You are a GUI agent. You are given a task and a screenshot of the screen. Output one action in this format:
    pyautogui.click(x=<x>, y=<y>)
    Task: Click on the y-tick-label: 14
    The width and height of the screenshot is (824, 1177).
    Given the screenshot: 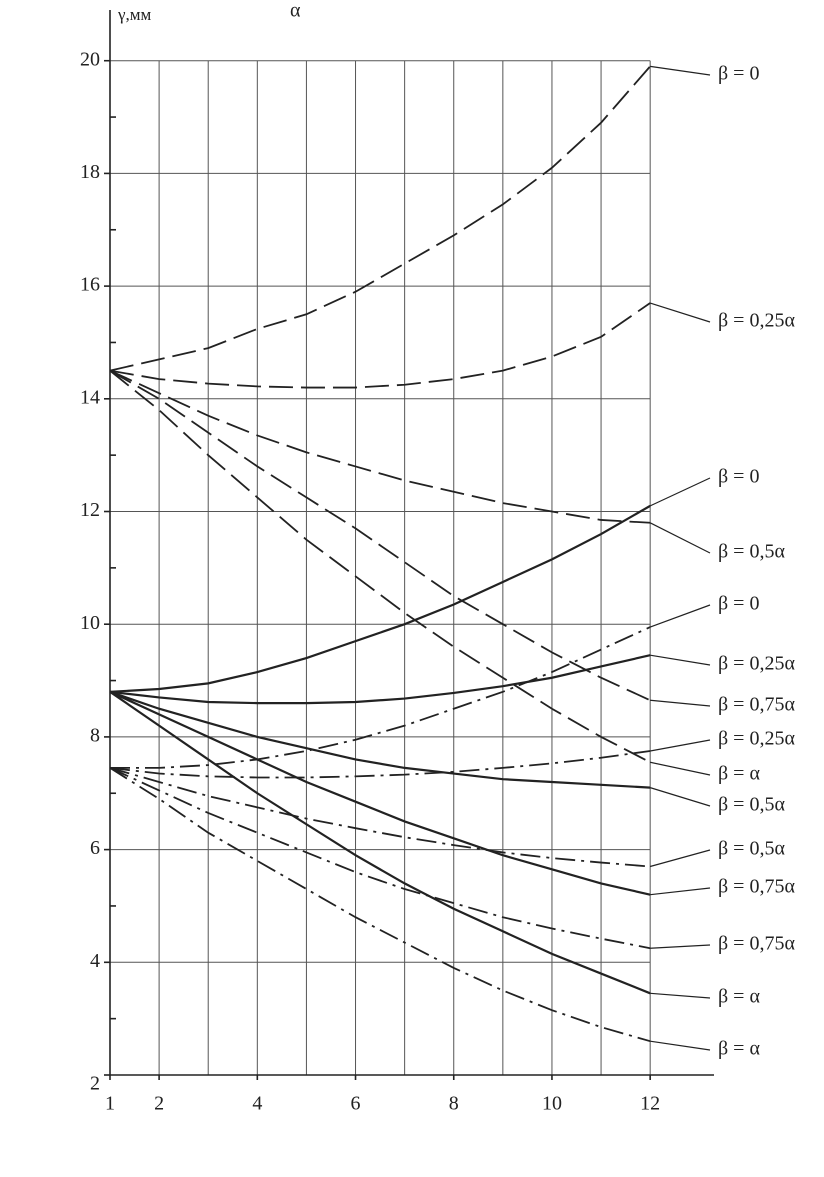 What is the action you would take?
    pyautogui.click(x=90, y=397)
    